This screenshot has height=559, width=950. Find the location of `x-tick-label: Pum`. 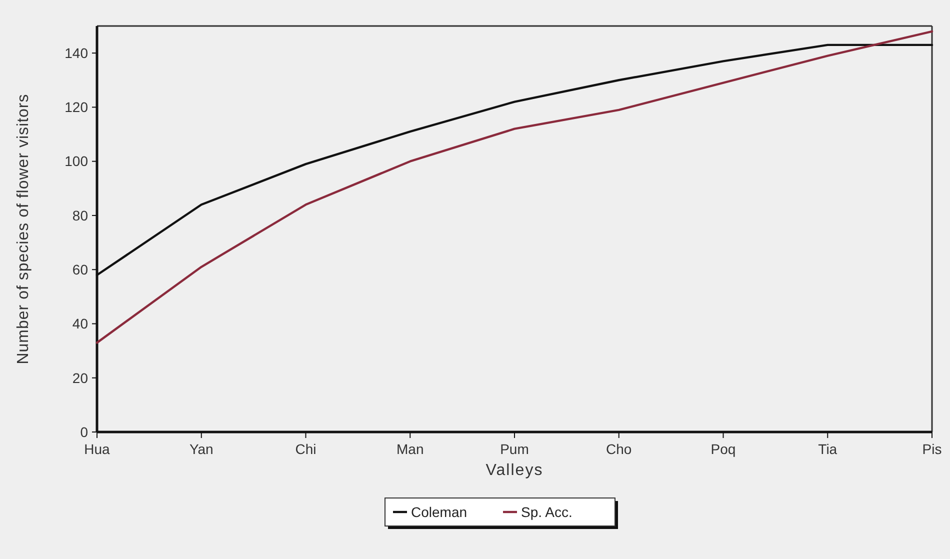

x-tick-label: Pum is located at coordinates (514, 449).